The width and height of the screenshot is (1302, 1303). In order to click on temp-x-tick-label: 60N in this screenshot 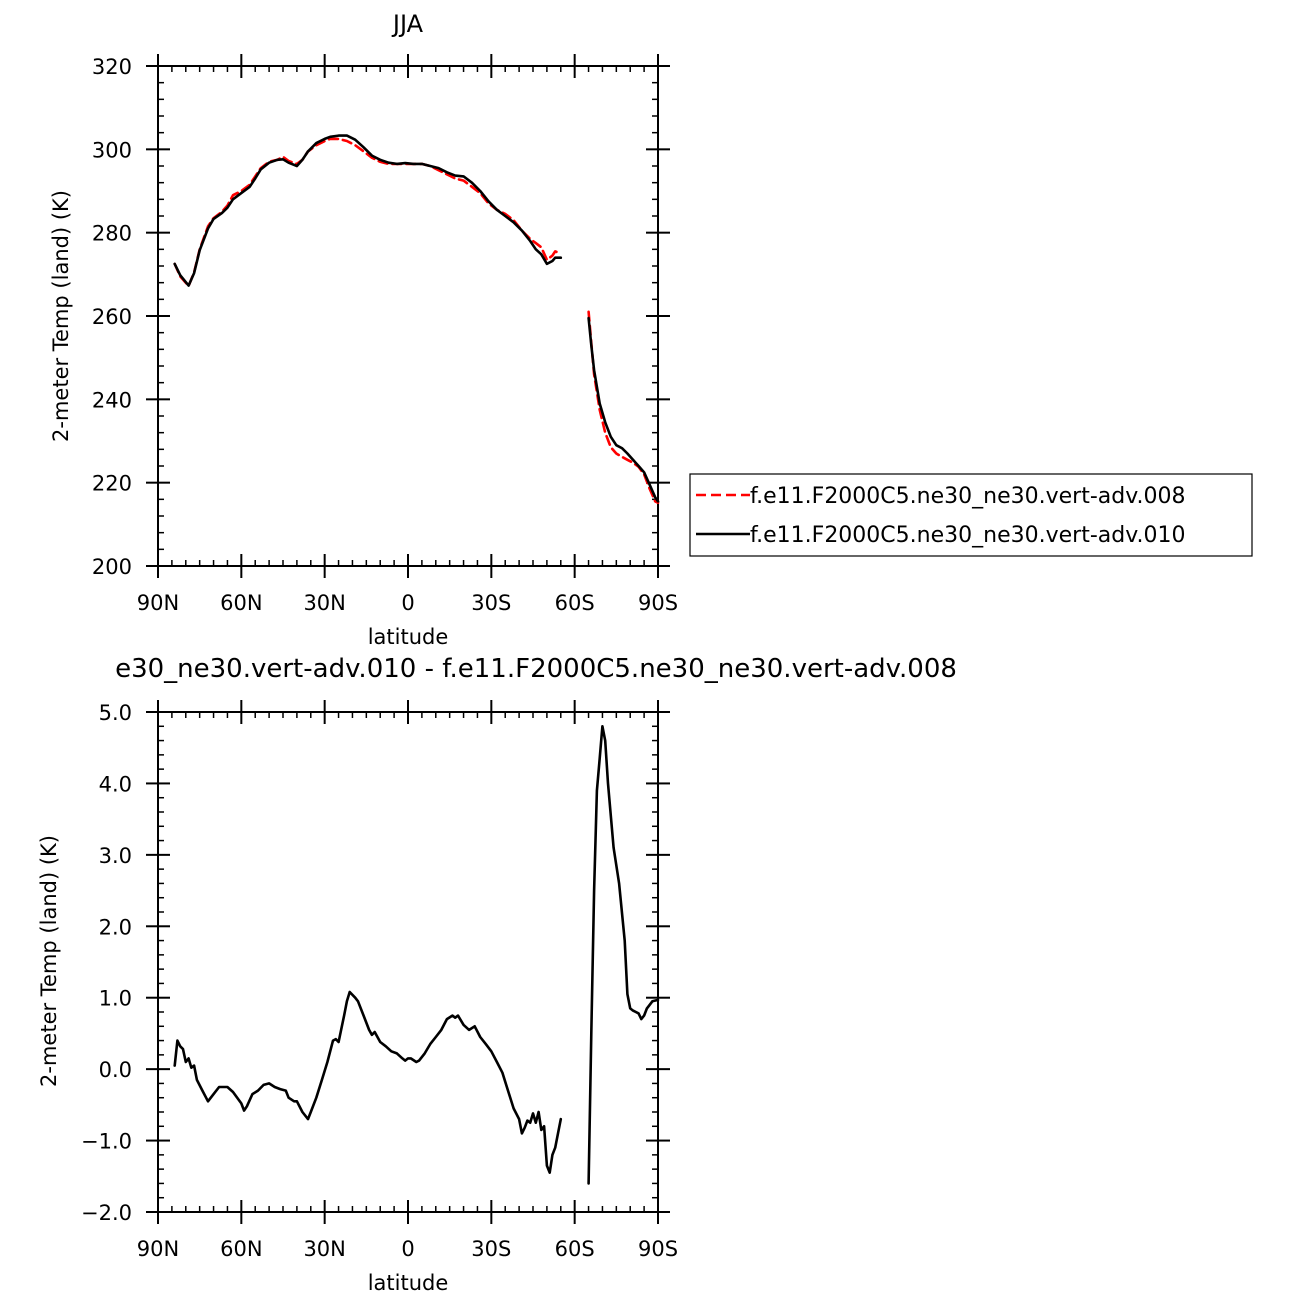, I will do `click(241, 603)`.